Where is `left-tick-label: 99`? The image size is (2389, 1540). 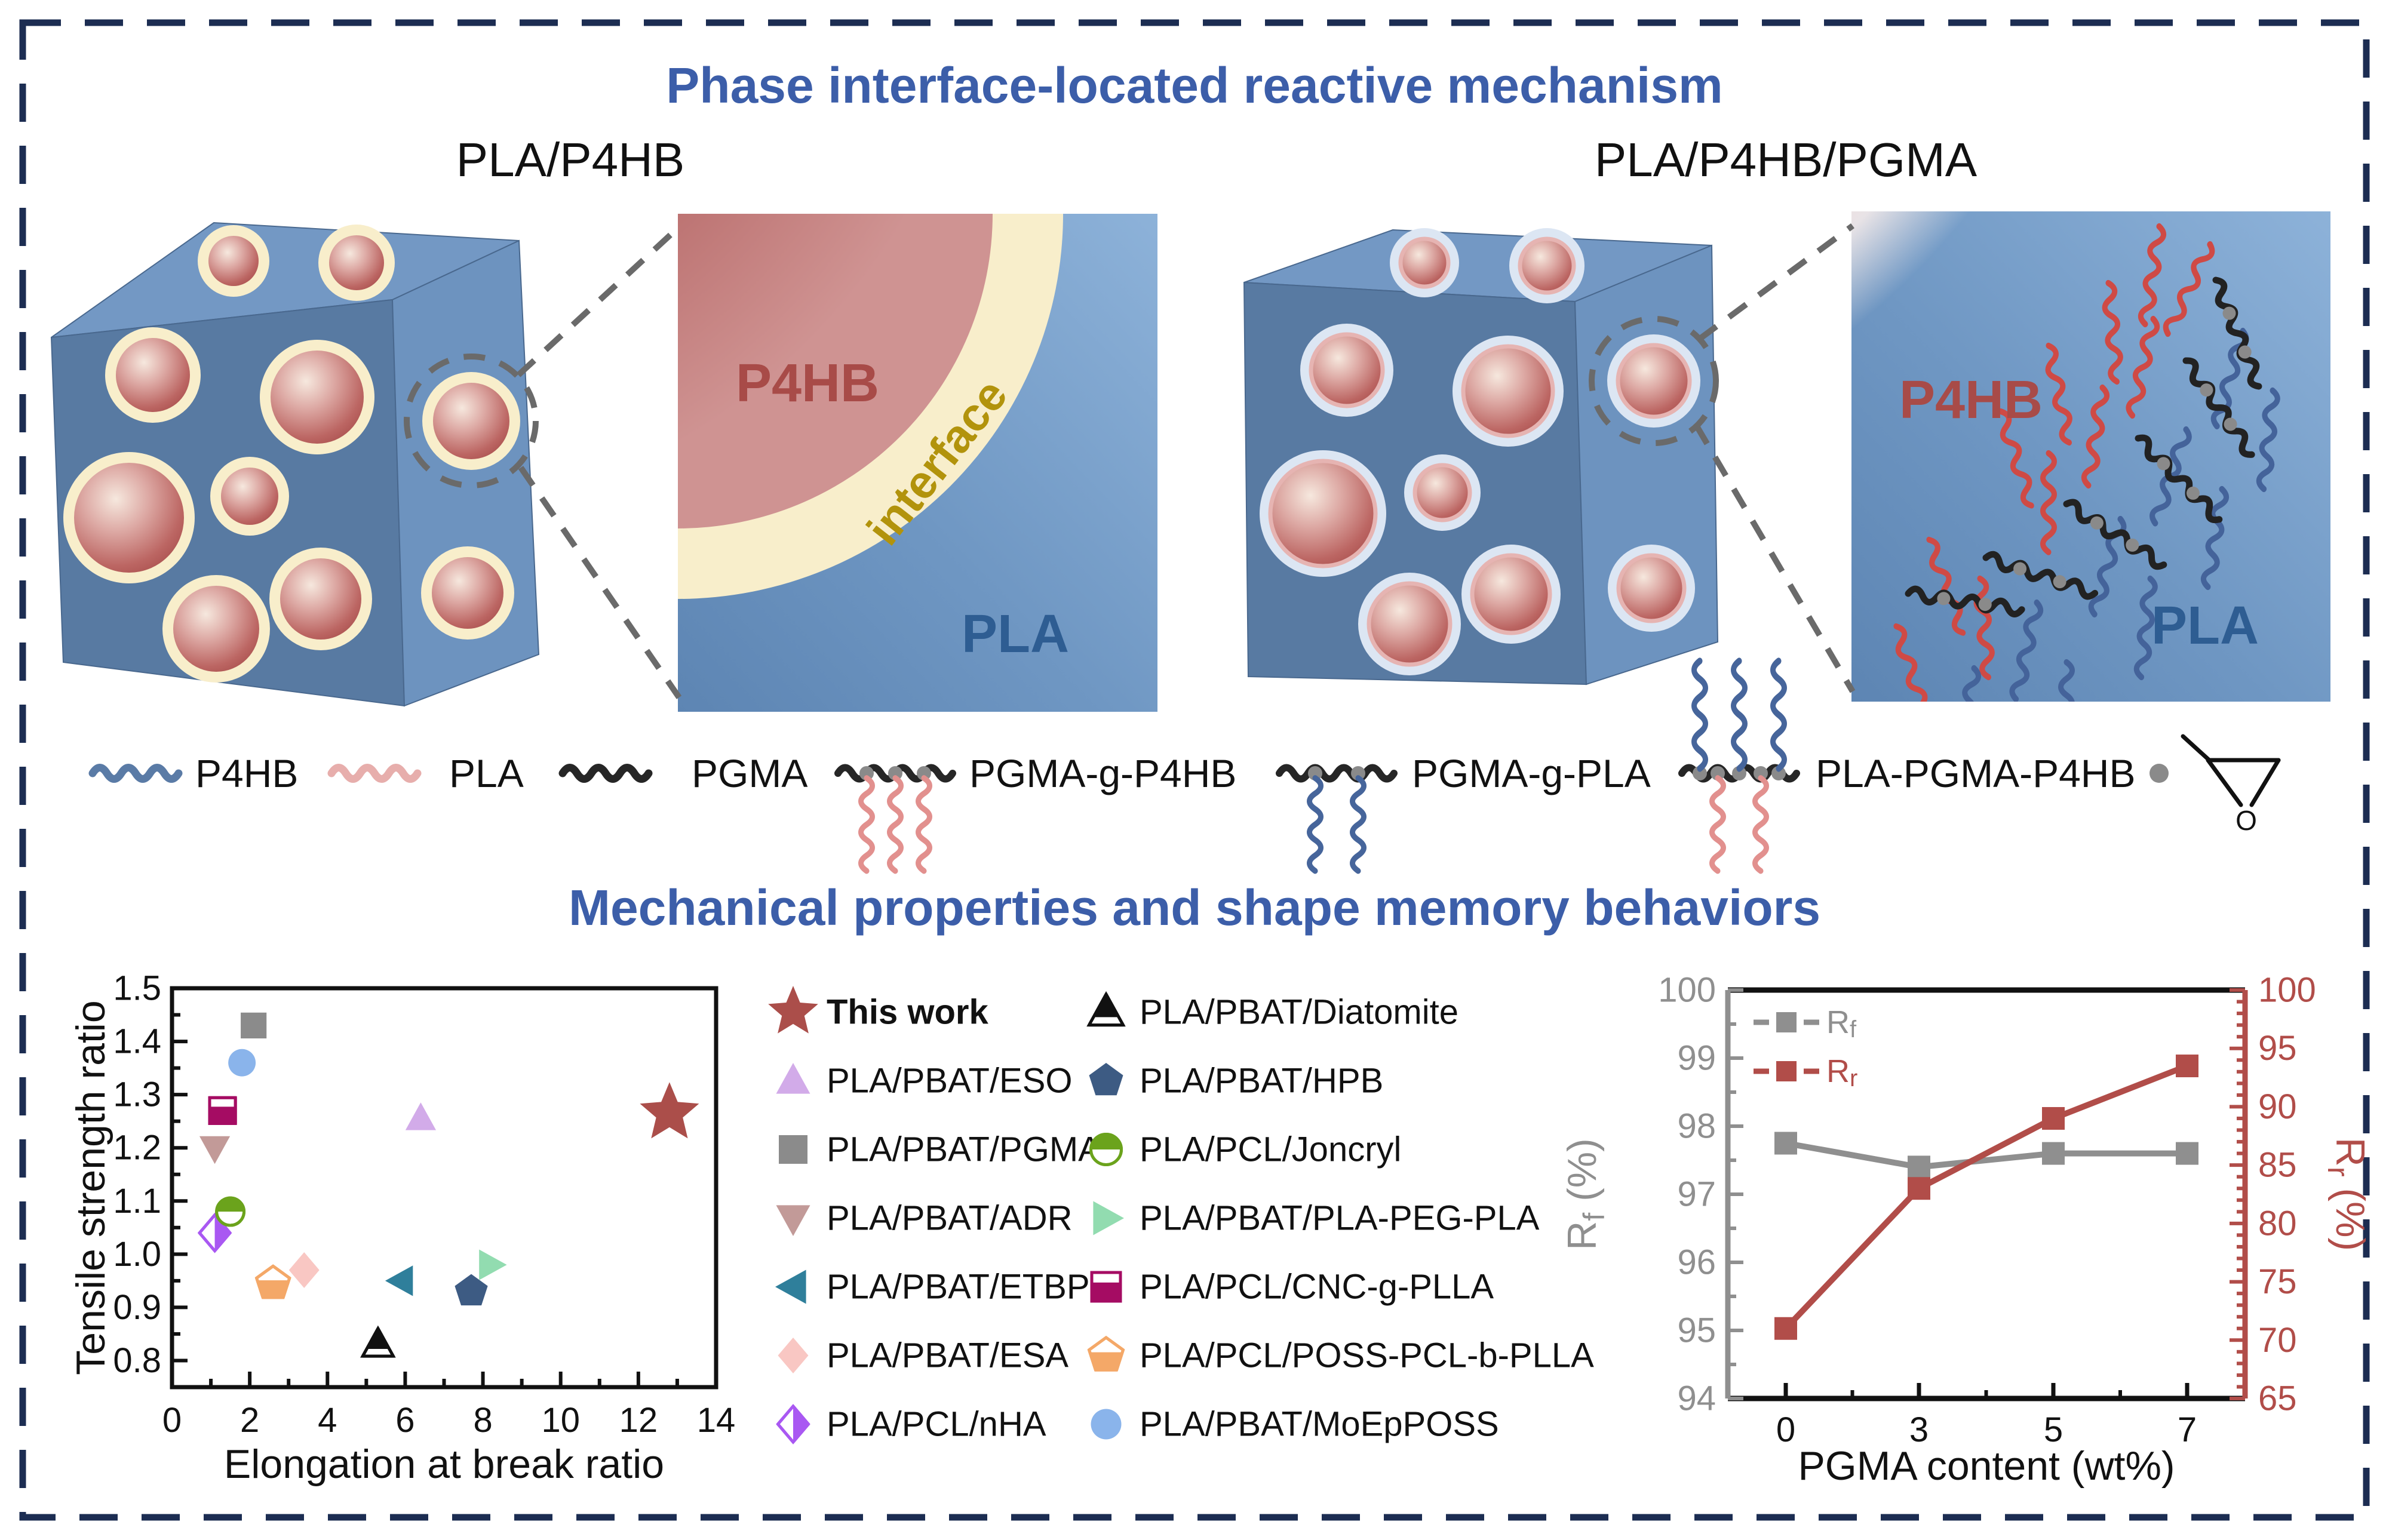
left-tick-label: 99 is located at coordinates (1696, 1058).